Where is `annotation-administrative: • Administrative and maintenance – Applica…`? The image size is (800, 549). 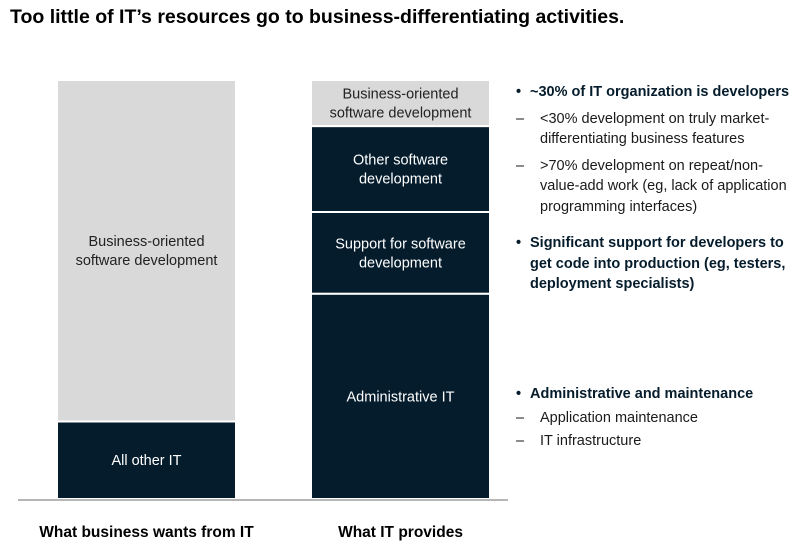 annotation-administrative: • Administrative and maintenance – Applica… is located at coordinates (657, 418).